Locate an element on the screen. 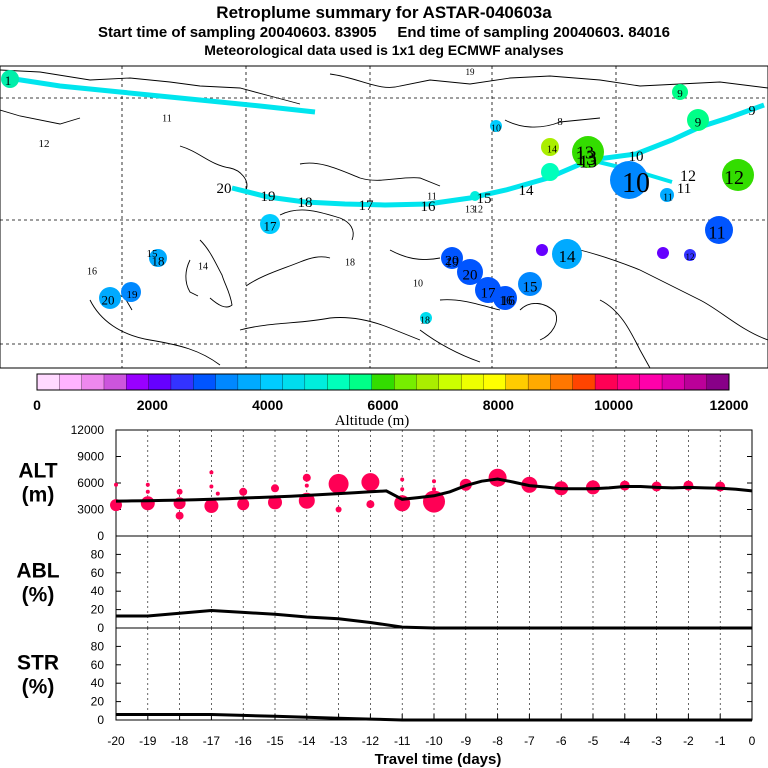 The image size is (768, 768). altitude-colorbar: 0 2000 4000 6000 8000 10000 12000 Altitude (m) is located at coordinates (391, 401).